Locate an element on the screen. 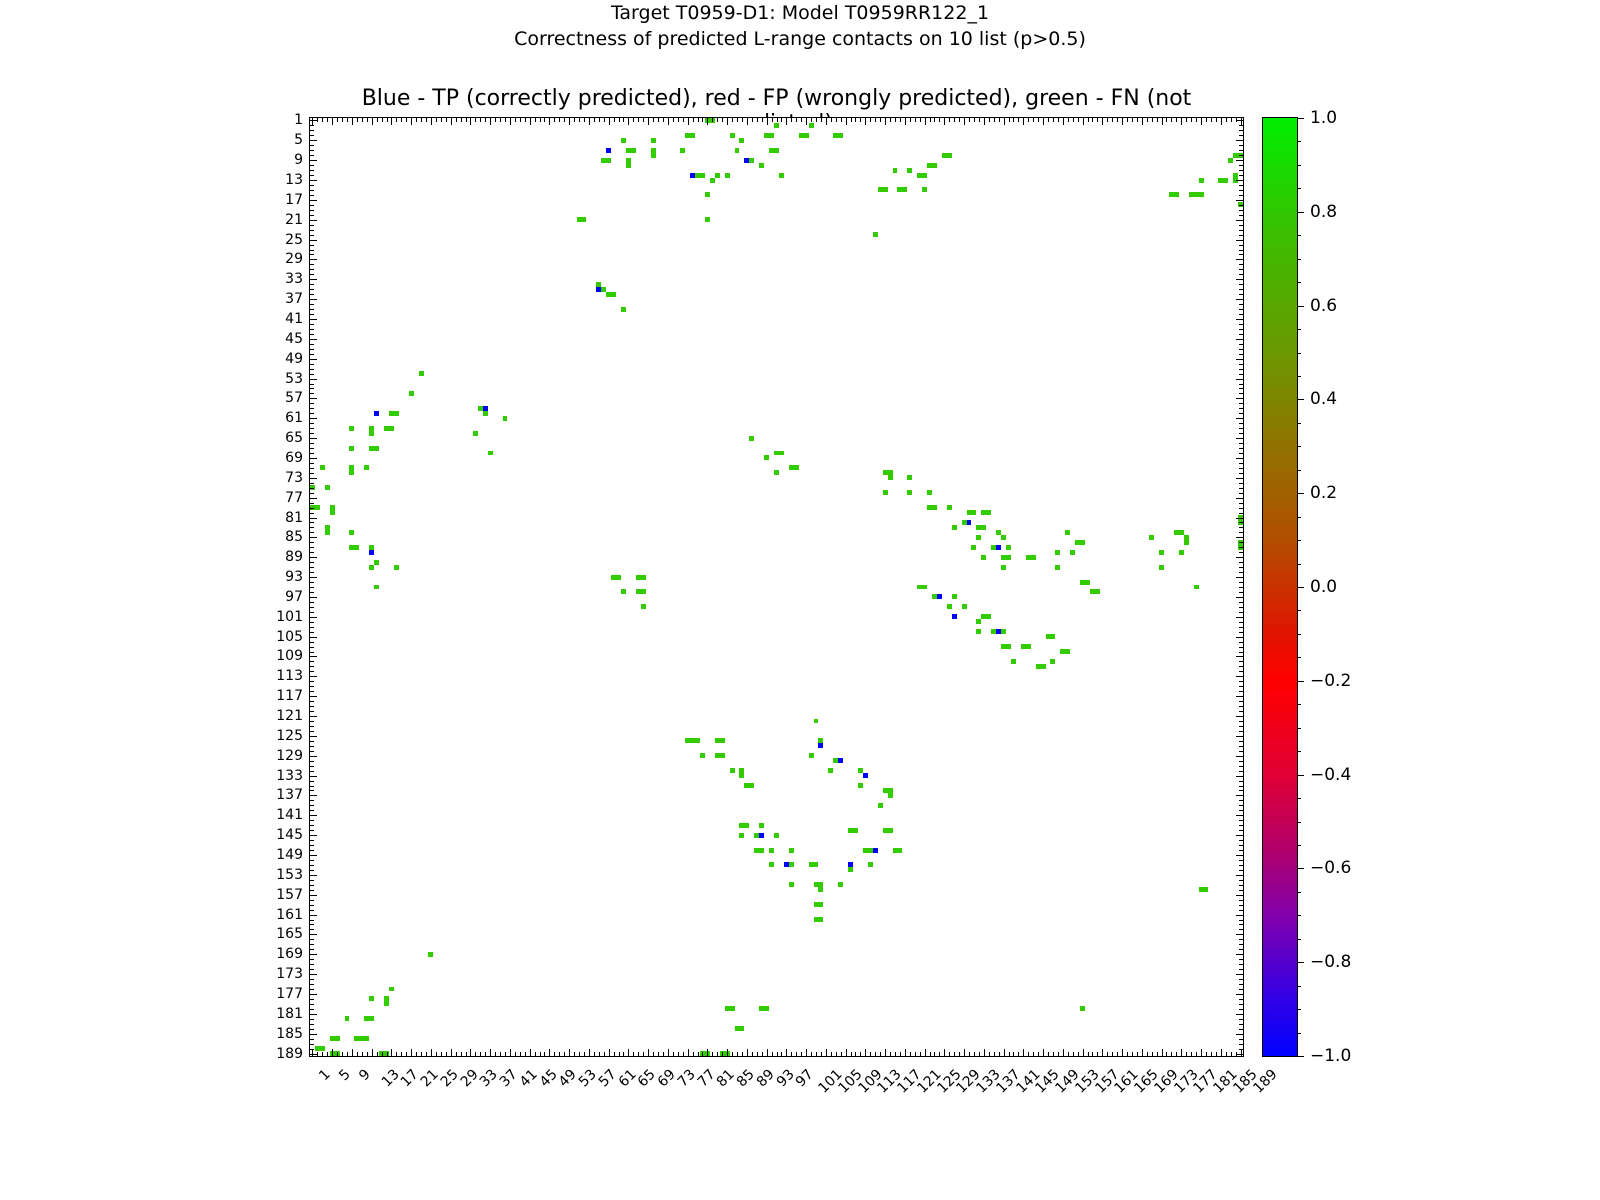 The height and width of the screenshot is (1200, 1600). y-axis-label: 141 is located at coordinates (289, 815).